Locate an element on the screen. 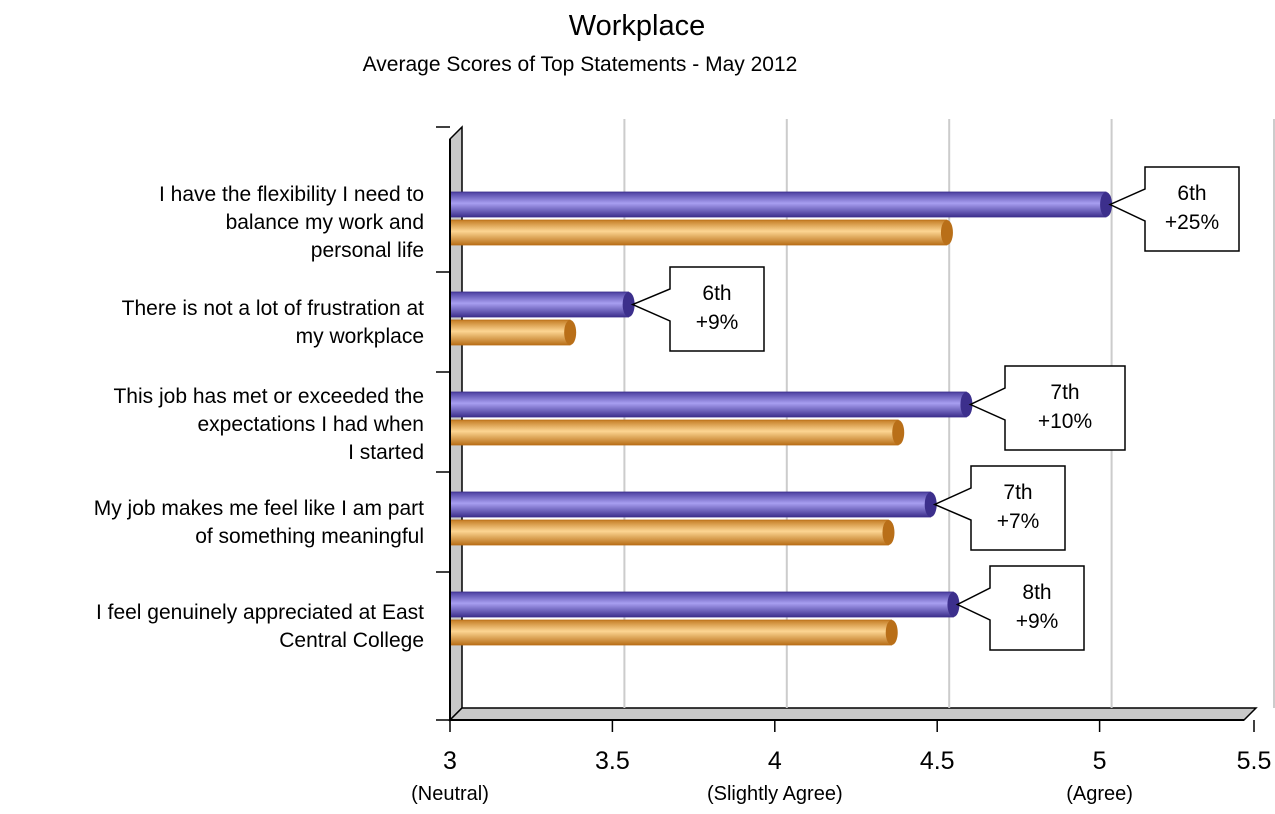  x-tick-label: 3 is located at coordinates (450, 761).